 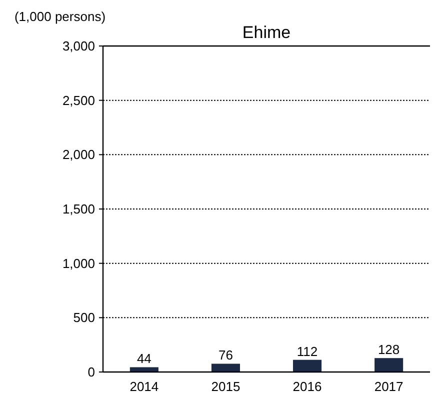 I want to click on y-axis-title: (1,000 persons), so click(x=60, y=16).